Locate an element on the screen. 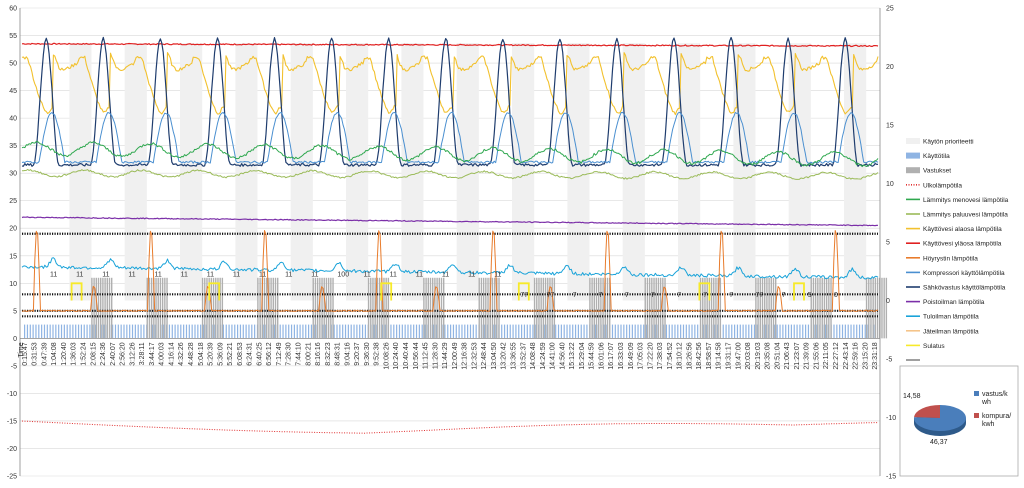  x-tick-label: 18:10:12 is located at coordinates (680, 355).